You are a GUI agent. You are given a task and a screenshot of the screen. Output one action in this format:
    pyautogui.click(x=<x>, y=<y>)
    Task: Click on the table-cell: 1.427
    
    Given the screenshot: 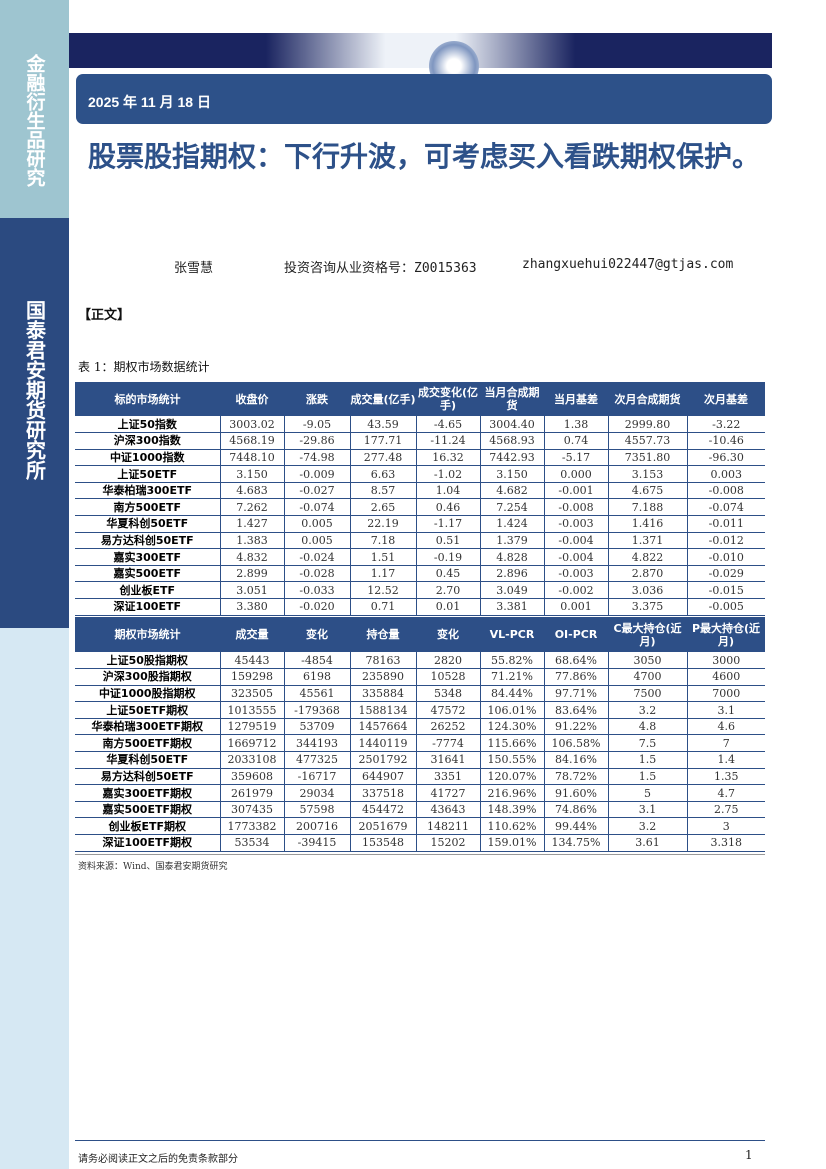 What is the action you would take?
    pyautogui.click(x=251, y=524)
    